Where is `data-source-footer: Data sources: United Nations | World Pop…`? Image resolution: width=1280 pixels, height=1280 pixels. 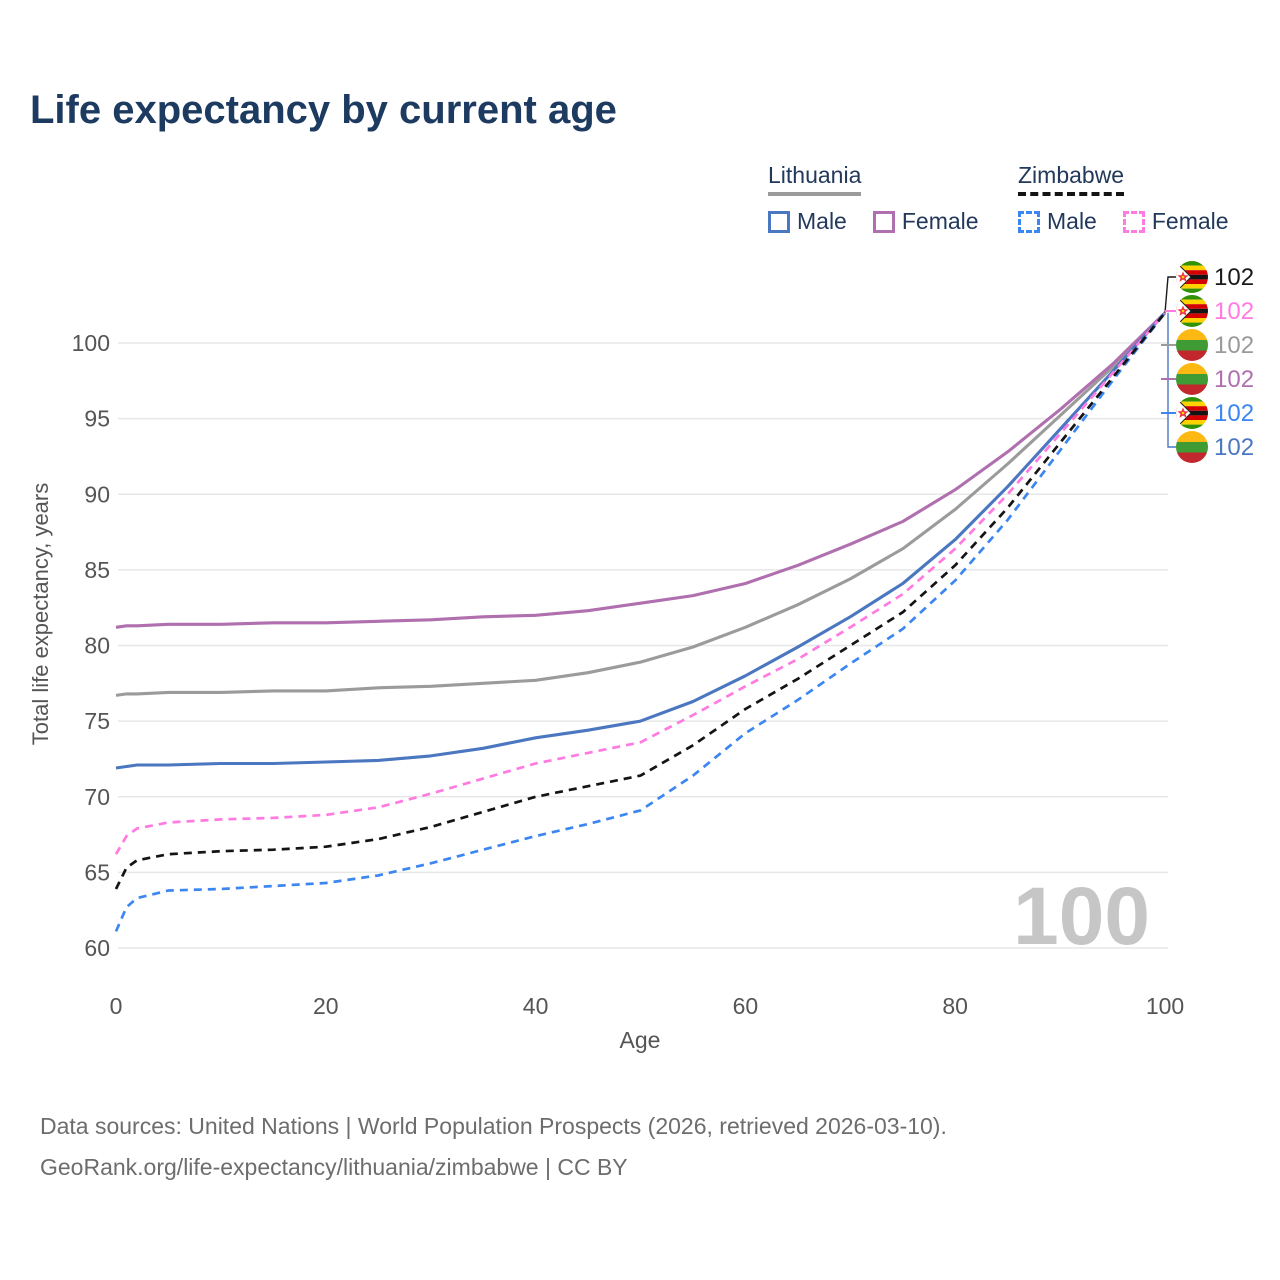
data-source-footer: Data sources: United Nations | World Pop… is located at coordinates (493, 1147).